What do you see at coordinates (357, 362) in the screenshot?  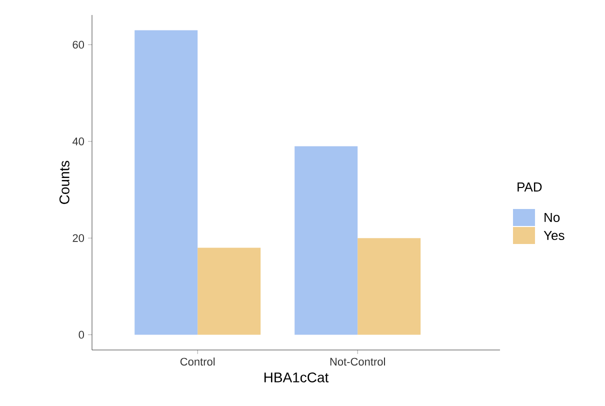 I see `x-tick-label: Not-Control` at bounding box center [357, 362].